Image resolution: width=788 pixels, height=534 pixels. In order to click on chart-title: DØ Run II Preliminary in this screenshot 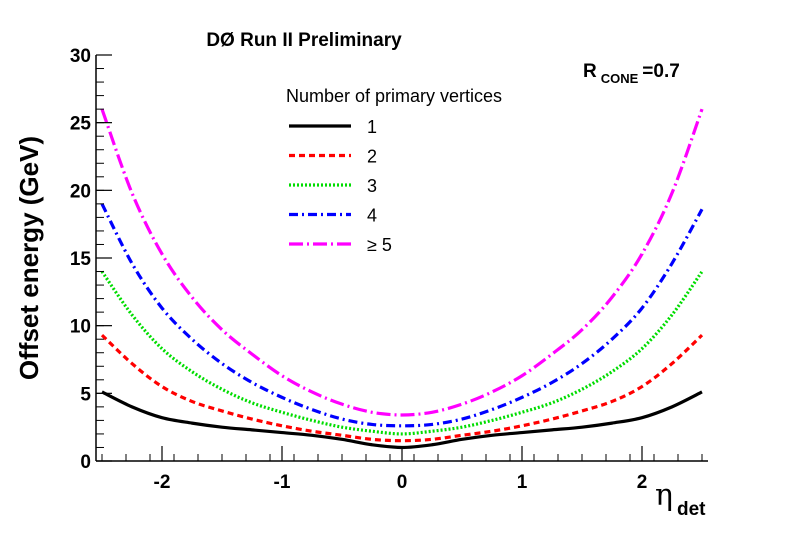, I will do `click(304, 40)`.